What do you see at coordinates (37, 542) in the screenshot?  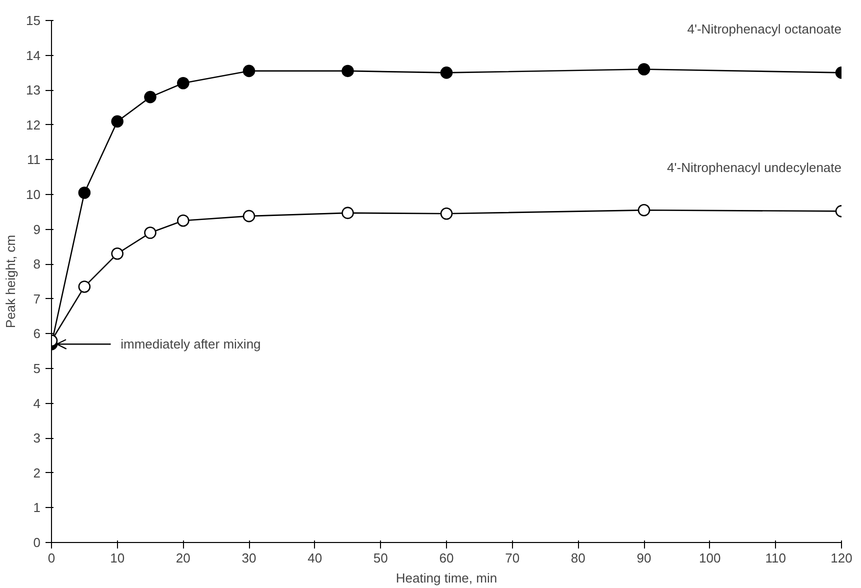 I see `y-tick-label: 0` at bounding box center [37, 542].